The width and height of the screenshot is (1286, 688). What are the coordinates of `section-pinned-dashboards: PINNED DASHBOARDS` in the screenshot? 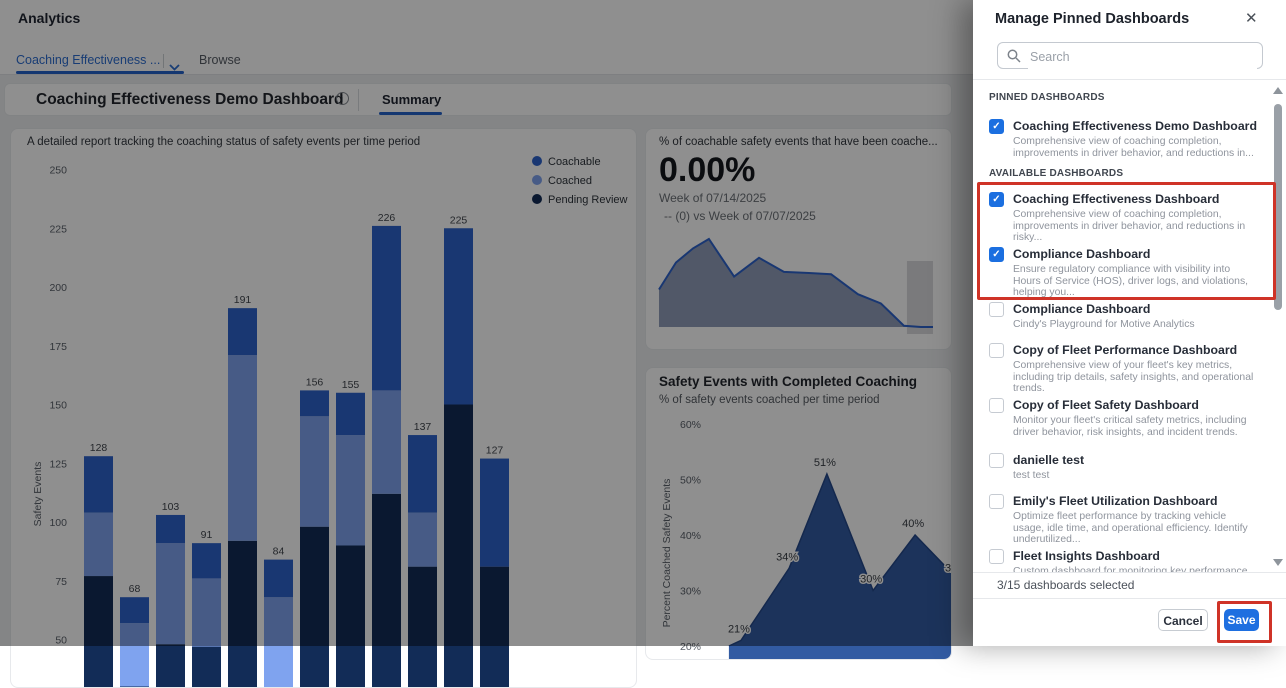 It's located at (1047, 97).